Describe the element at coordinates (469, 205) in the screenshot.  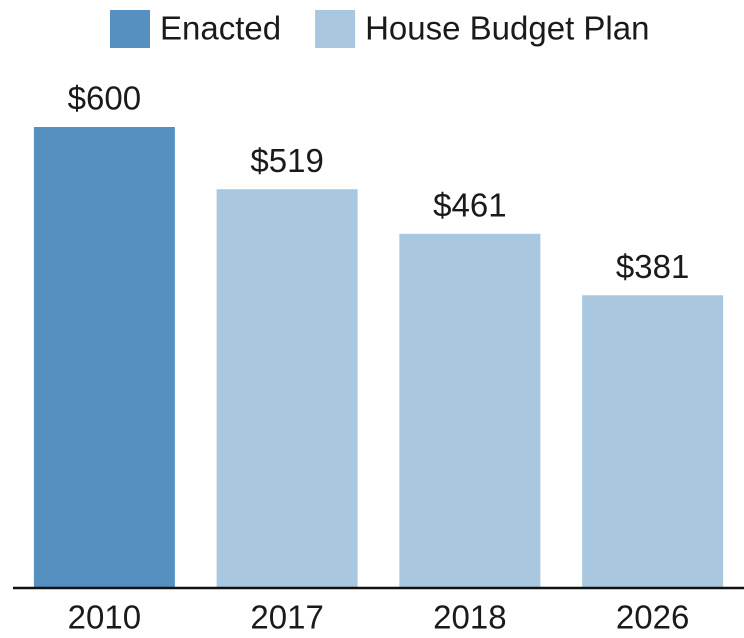
I see `value-label: $461` at that location.